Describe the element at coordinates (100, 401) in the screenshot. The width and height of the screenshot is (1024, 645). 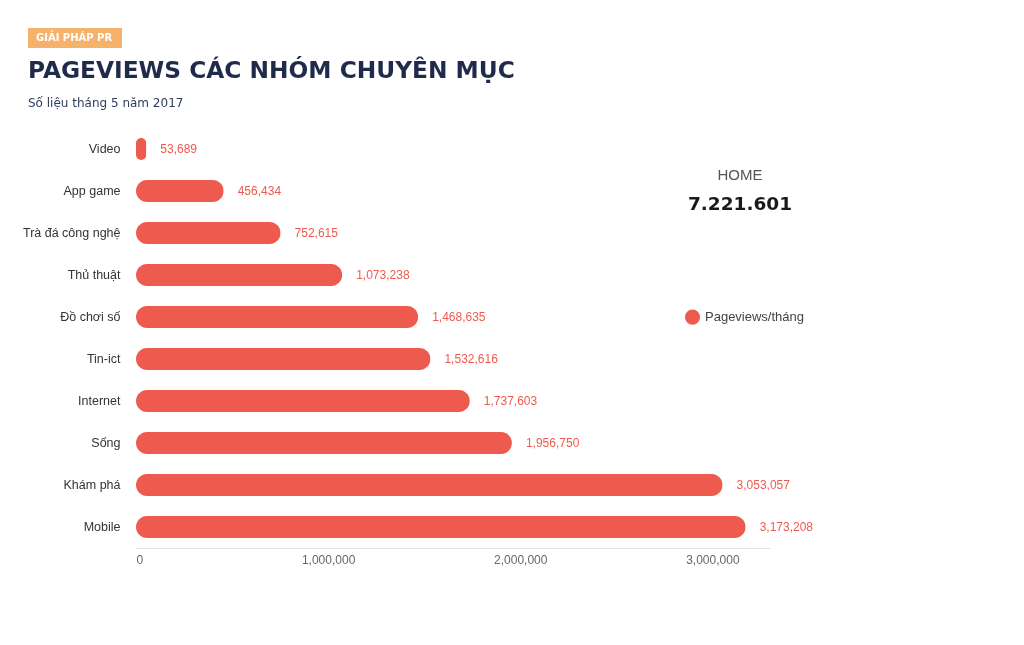
I see `y-tick-label: Internet` at that location.